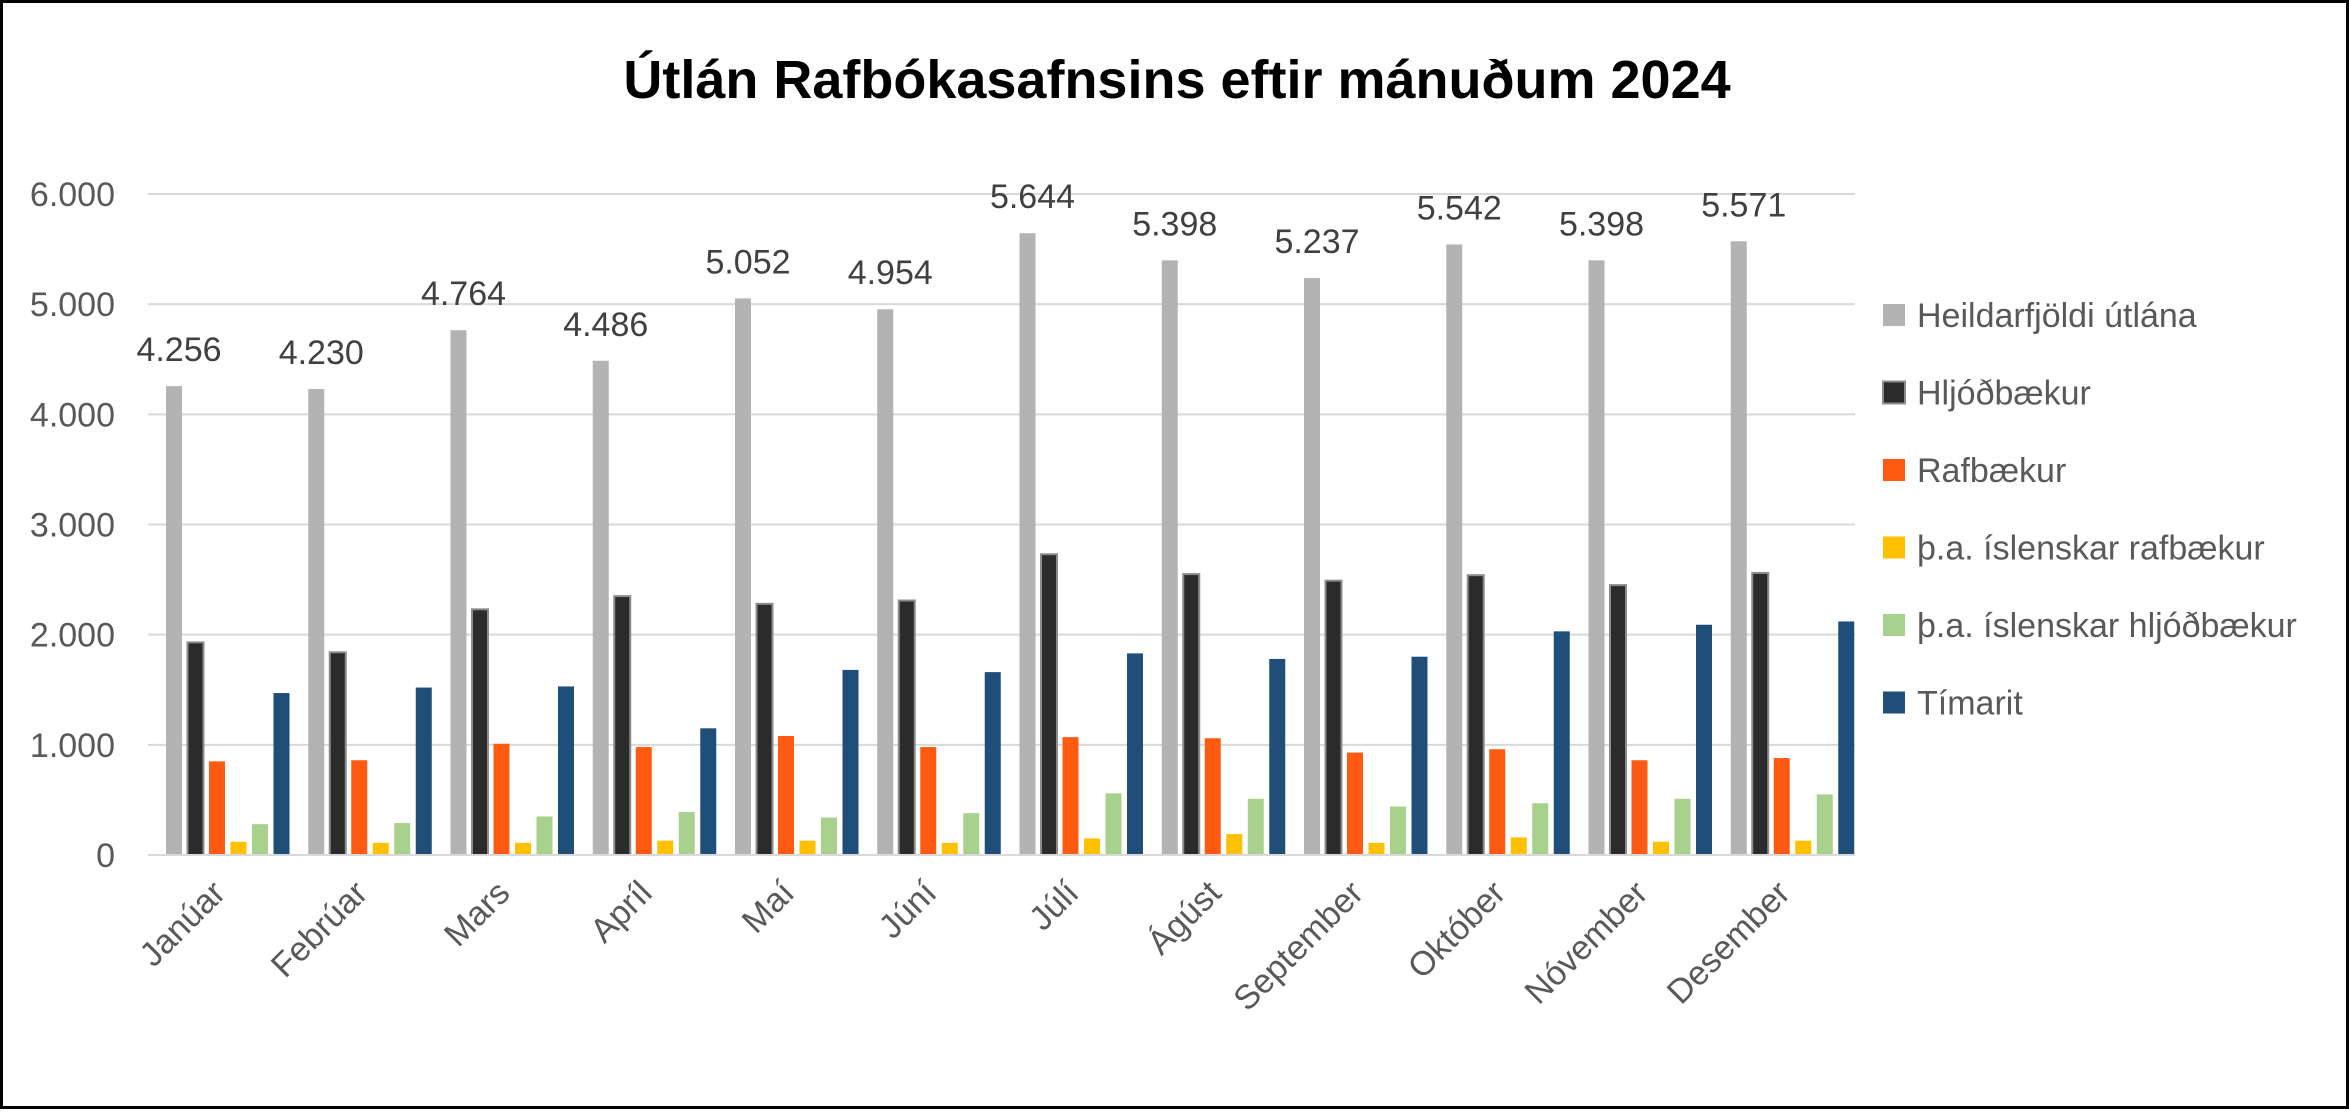  What do you see at coordinates (1459, 208) in the screenshot?
I see `data-label: 5.542` at bounding box center [1459, 208].